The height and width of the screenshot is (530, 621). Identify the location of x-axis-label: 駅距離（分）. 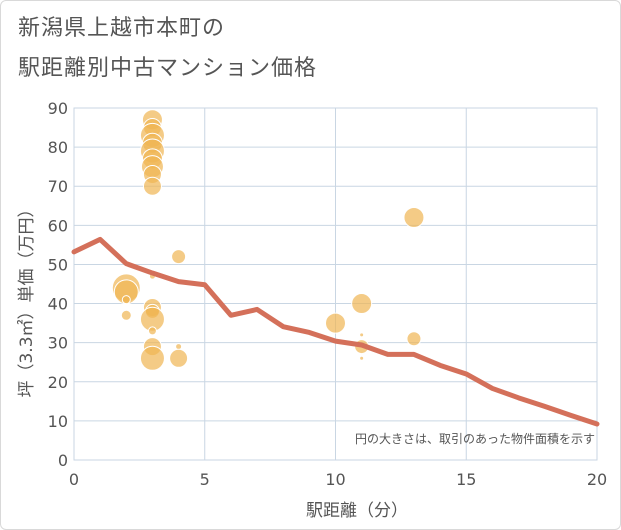
(357, 511).